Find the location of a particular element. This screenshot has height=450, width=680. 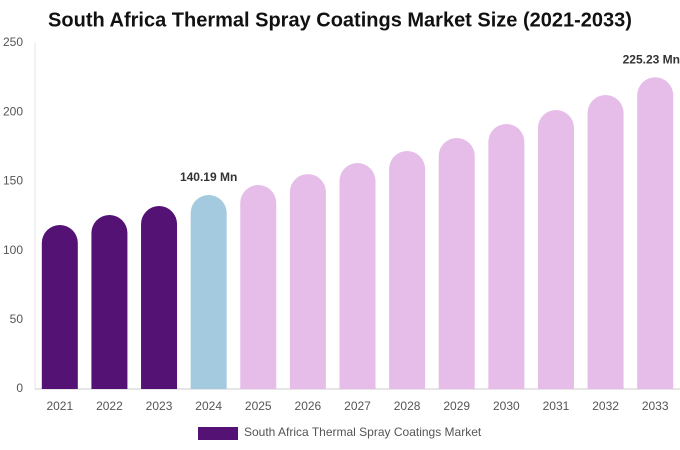

y-tick-label: 100 is located at coordinates (13, 250).